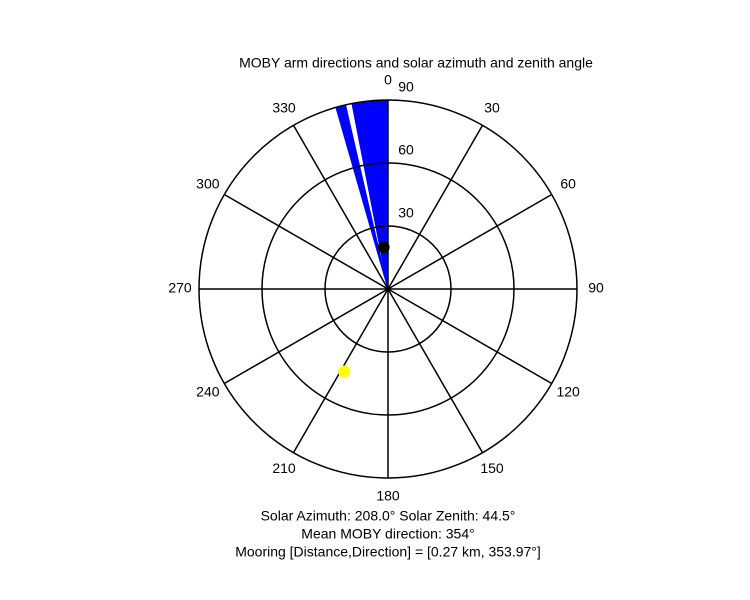  What do you see at coordinates (387, 534) in the screenshot?
I see `annotation: Mean MOBY direction: 354°` at bounding box center [387, 534].